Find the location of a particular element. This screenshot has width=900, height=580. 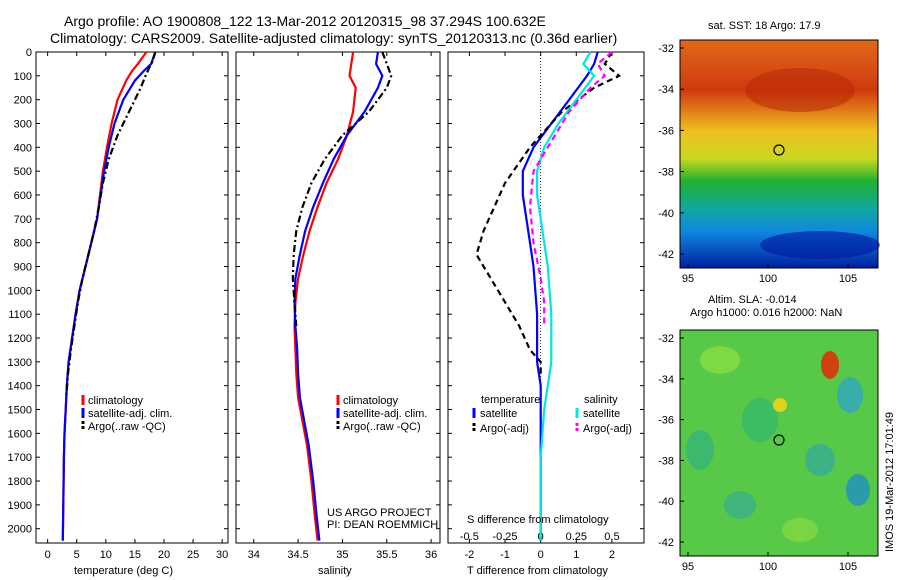

salinity-xlabel: salinity is located at coordinates (335, 571).